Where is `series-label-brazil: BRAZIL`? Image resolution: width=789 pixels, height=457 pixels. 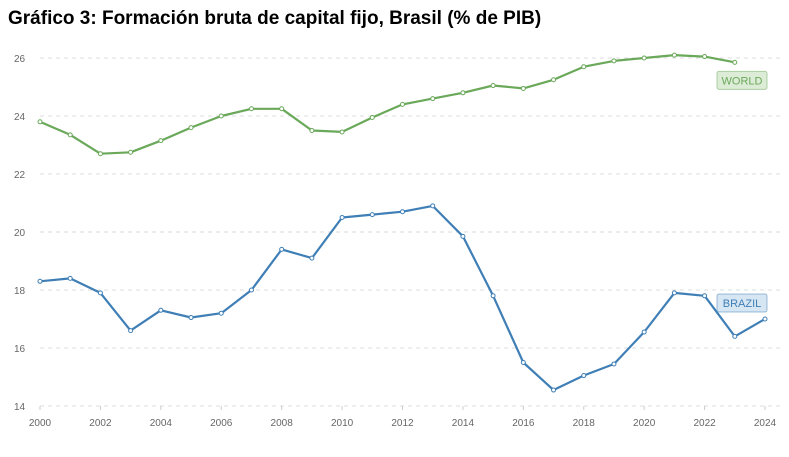
series-label-brazil: BRAZIL is located at coordinates (742, 304).